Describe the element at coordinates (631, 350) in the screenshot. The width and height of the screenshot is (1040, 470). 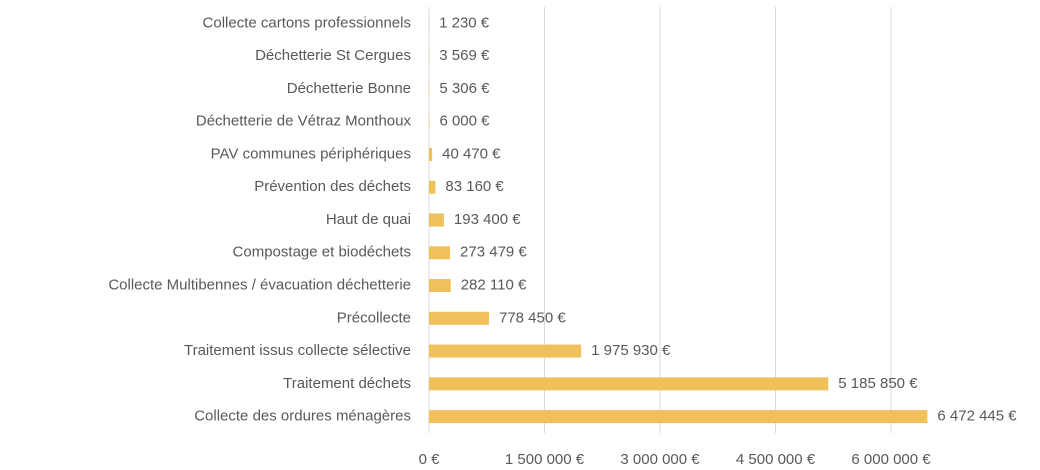
I see `data-label: 1 975 930 €` at that location.